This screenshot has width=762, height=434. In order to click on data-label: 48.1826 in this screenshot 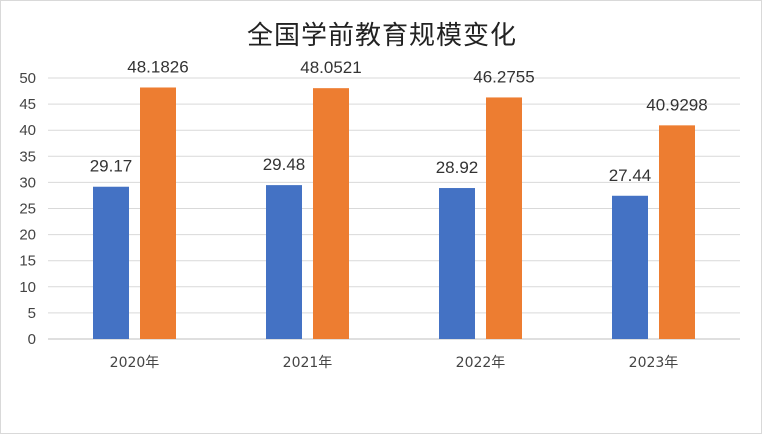, I will do `click(157, 66)`.